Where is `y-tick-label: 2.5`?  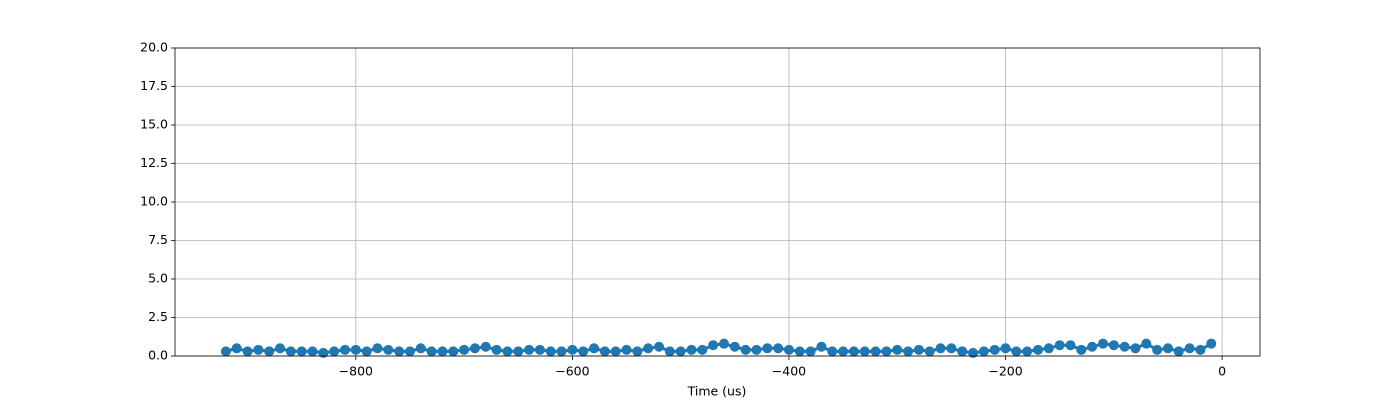
y-tick-label: 2.5 is located at coordinates (158, 316).